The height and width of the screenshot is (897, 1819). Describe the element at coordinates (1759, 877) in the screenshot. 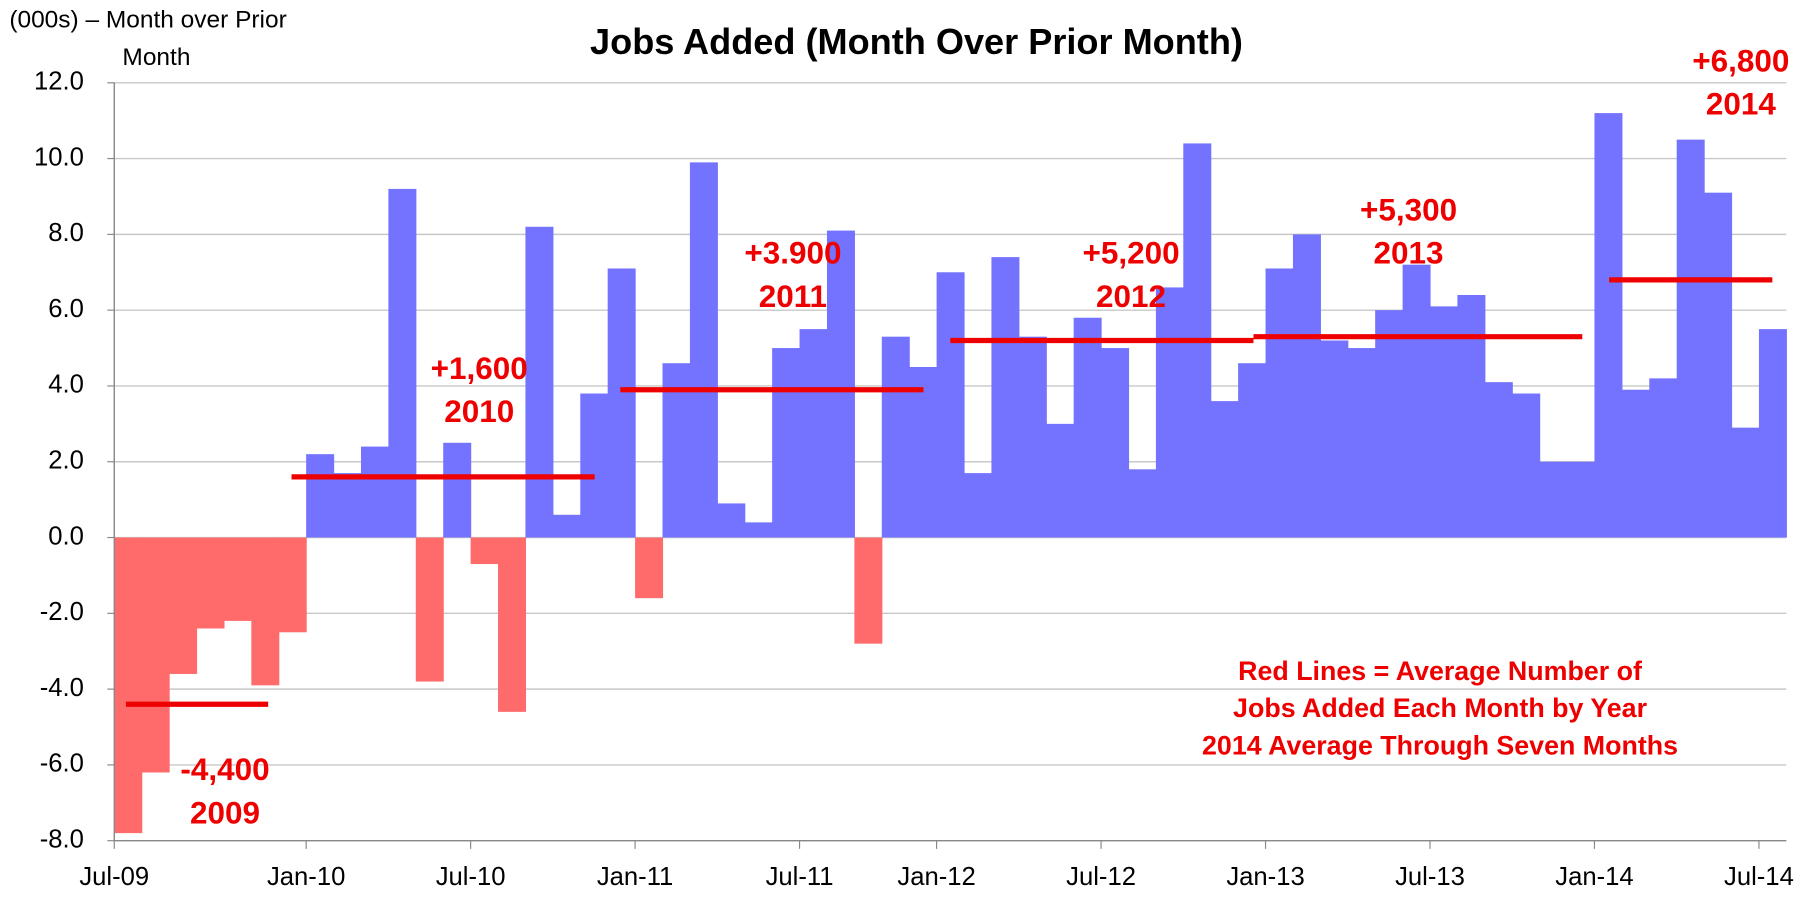

I see `x-tick-label: Jul-14` at that location.